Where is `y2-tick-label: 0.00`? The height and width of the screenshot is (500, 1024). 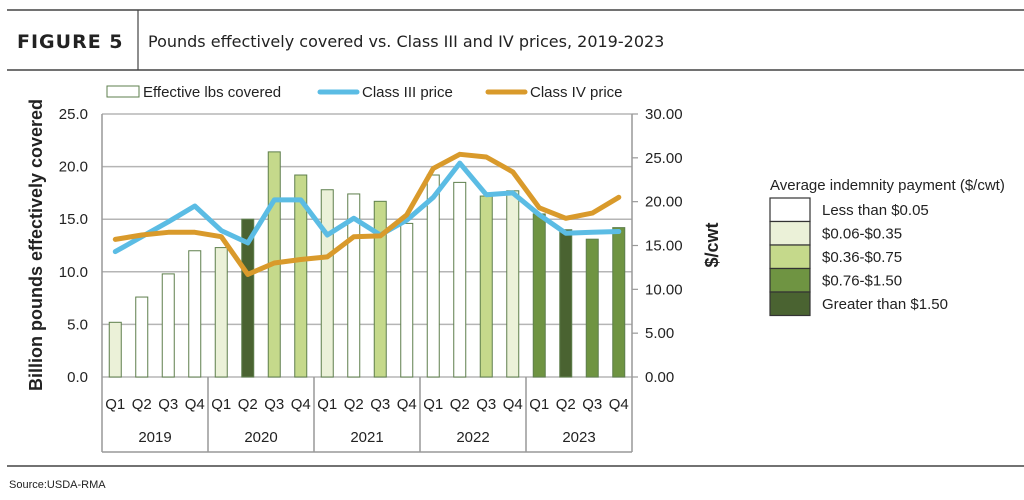
y2-tick-label: 0.00 is located at coordinates (659, 377).